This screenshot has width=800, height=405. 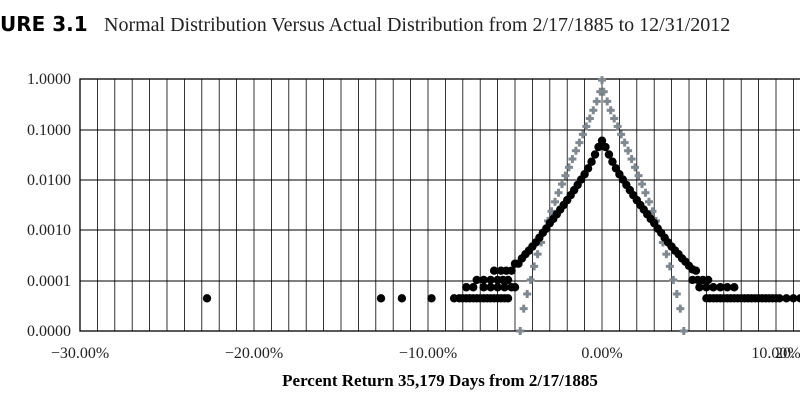 I want to click on x-axis-ticks: −30.00% −20.00% −10.00% 0.00% 10.00%20., so click(x=425, y=353).